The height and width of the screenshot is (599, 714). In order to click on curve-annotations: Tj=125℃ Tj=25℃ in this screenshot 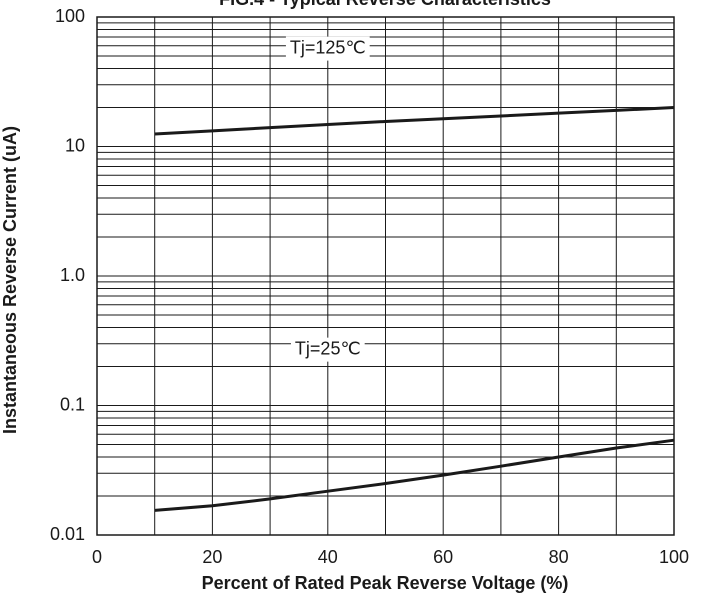, I will do `click(327, 199)`.